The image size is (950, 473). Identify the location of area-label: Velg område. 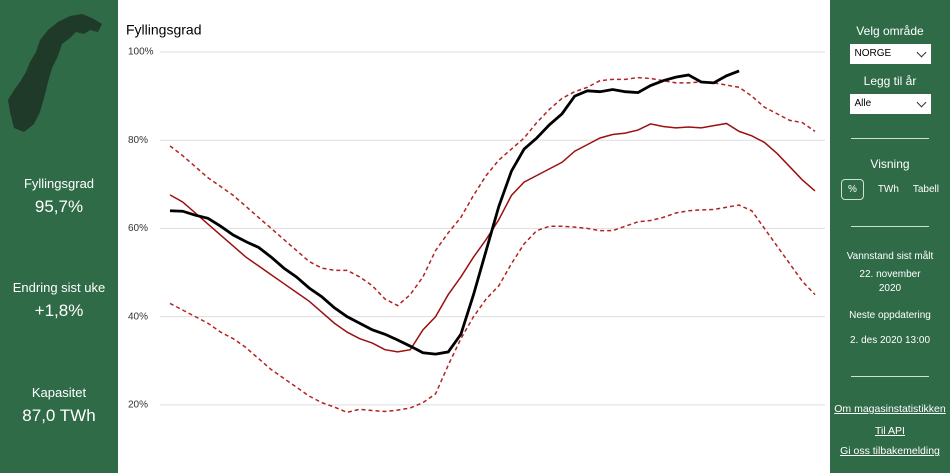
(890, 31).